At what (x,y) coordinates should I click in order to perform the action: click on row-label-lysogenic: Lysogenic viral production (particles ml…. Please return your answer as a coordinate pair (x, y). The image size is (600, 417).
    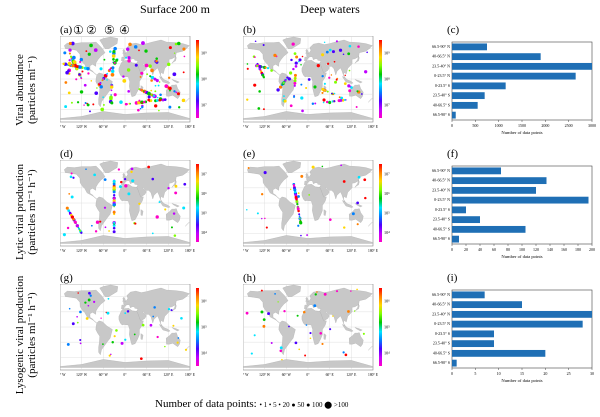
    Looking at the image, I should click on (26, 335).